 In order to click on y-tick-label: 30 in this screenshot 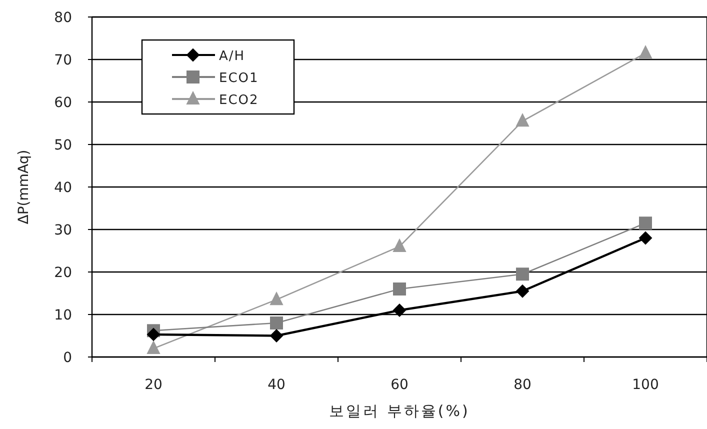, I will do `click(63, 230)`.